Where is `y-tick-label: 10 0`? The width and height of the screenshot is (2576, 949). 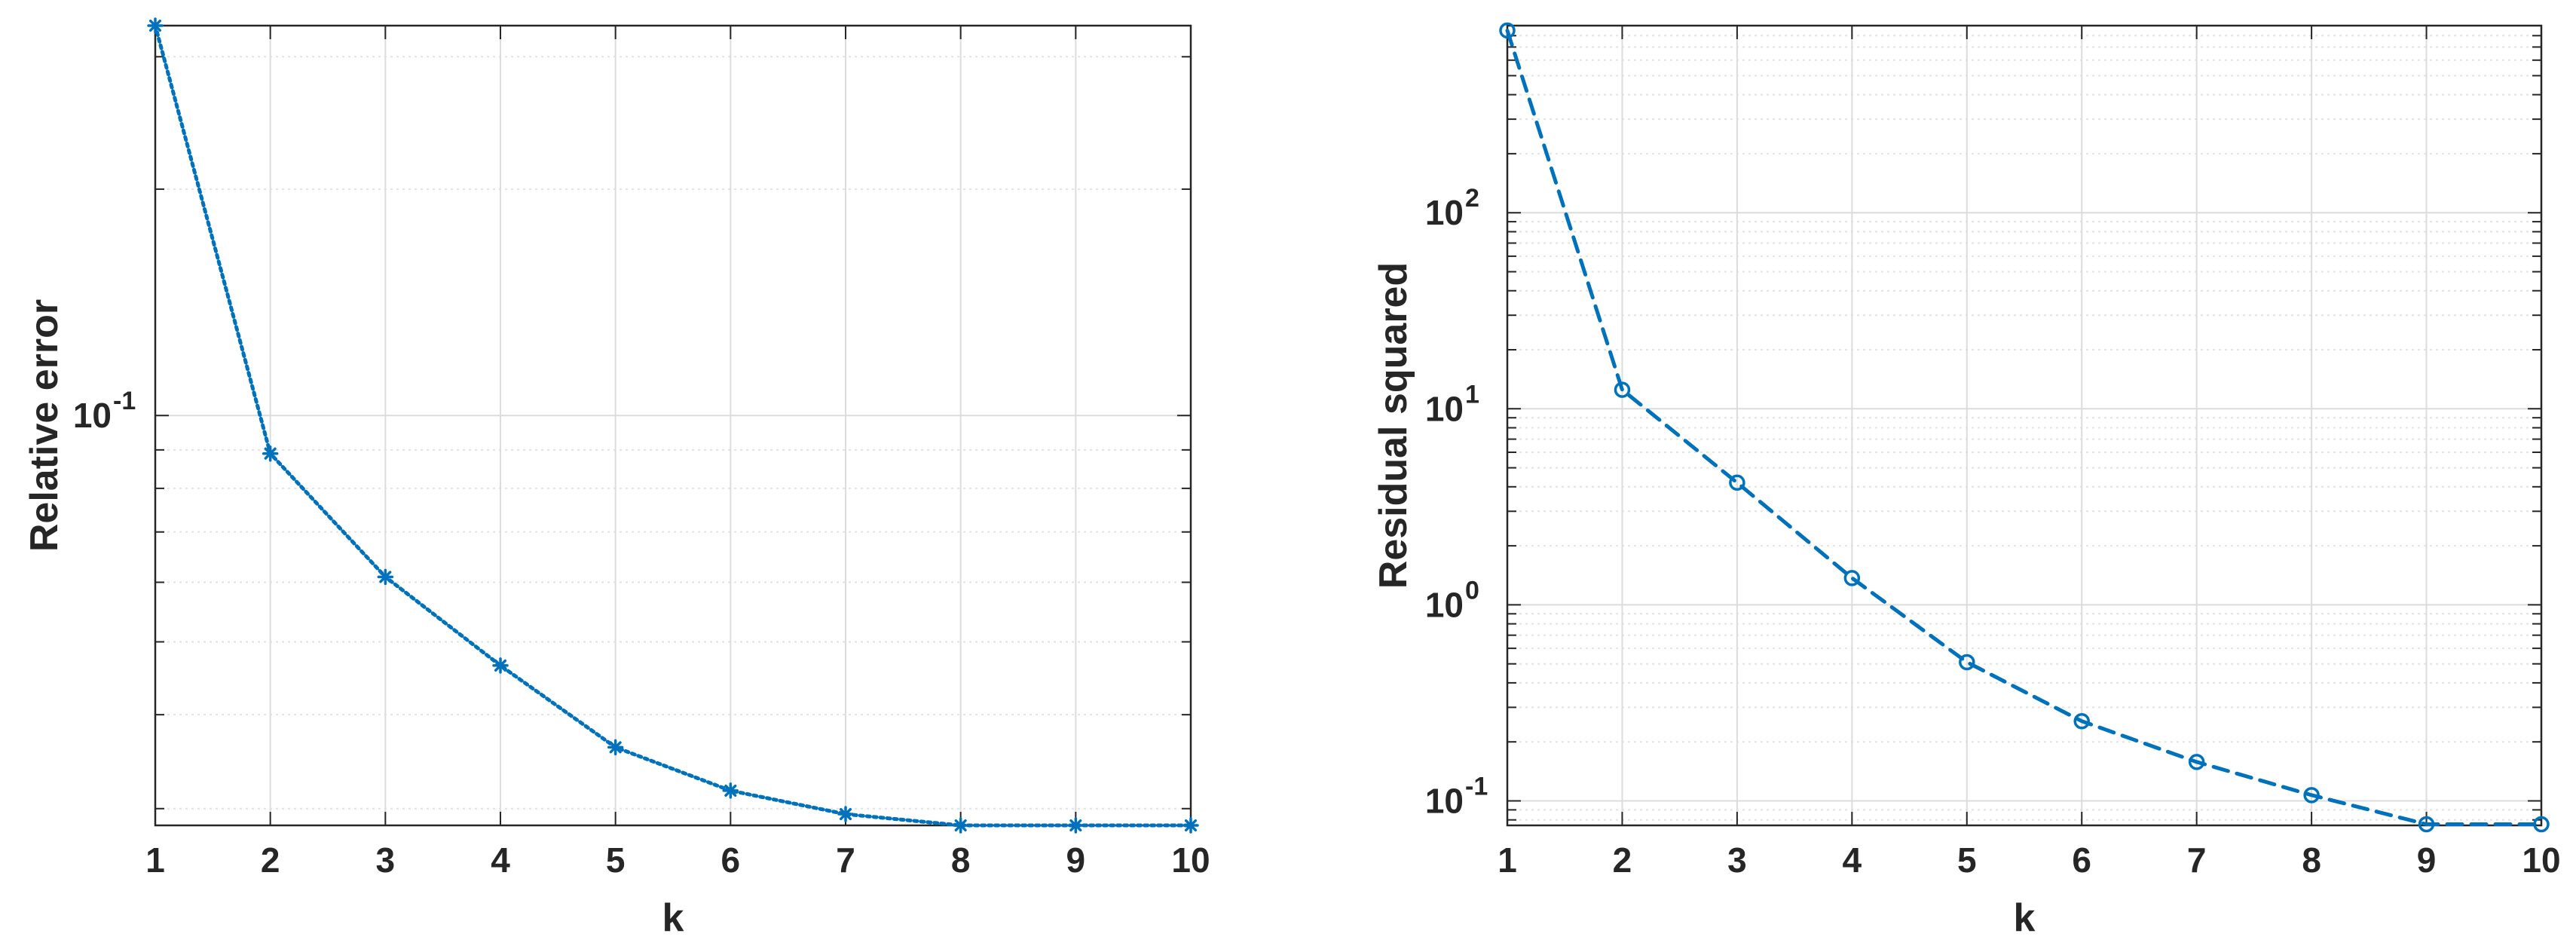 y-tick-label: 10 0 is located at coordinates (1452, 600).